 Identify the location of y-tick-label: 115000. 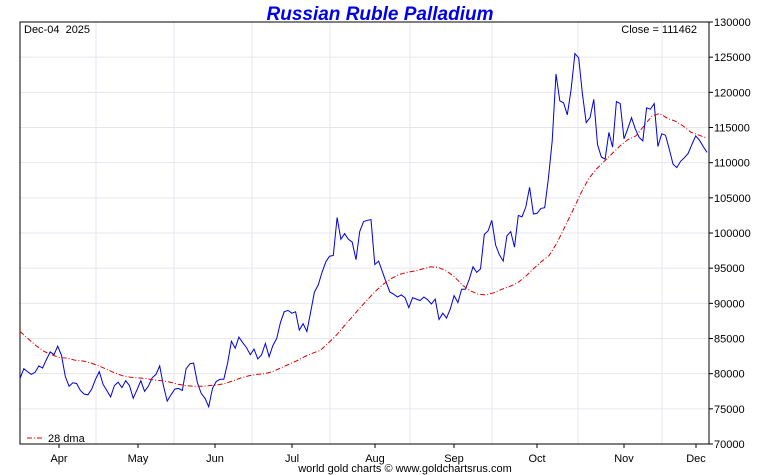
(732, 129).